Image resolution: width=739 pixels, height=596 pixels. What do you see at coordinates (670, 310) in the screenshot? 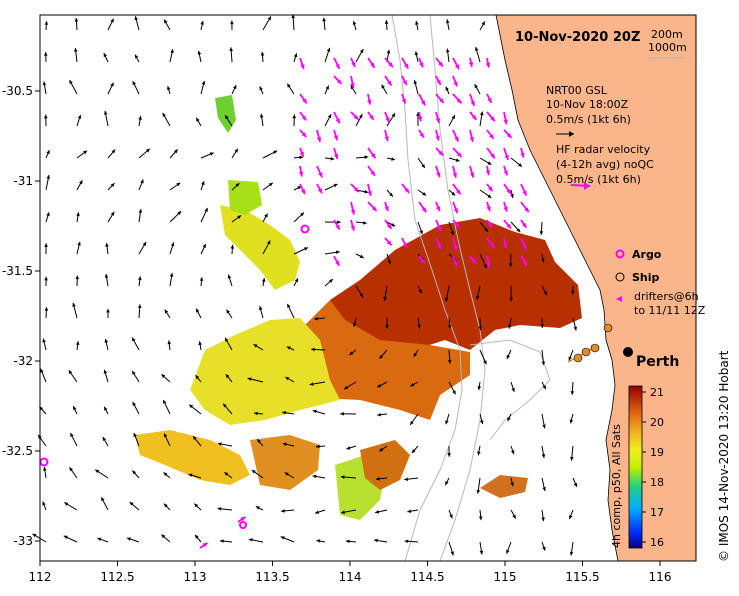
I see `legend-drifters-line2: to 11/11 12Z` at bounding box center [670, 310].